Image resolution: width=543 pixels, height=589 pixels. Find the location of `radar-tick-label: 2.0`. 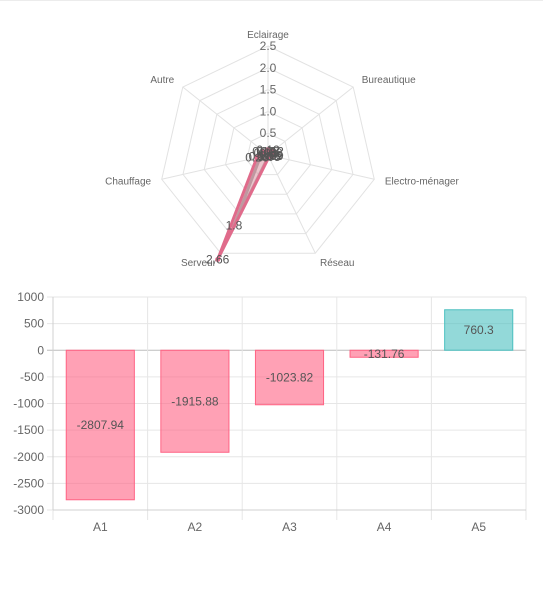

radar-tick-label: 2.0 is located at coordinates (268, 68).